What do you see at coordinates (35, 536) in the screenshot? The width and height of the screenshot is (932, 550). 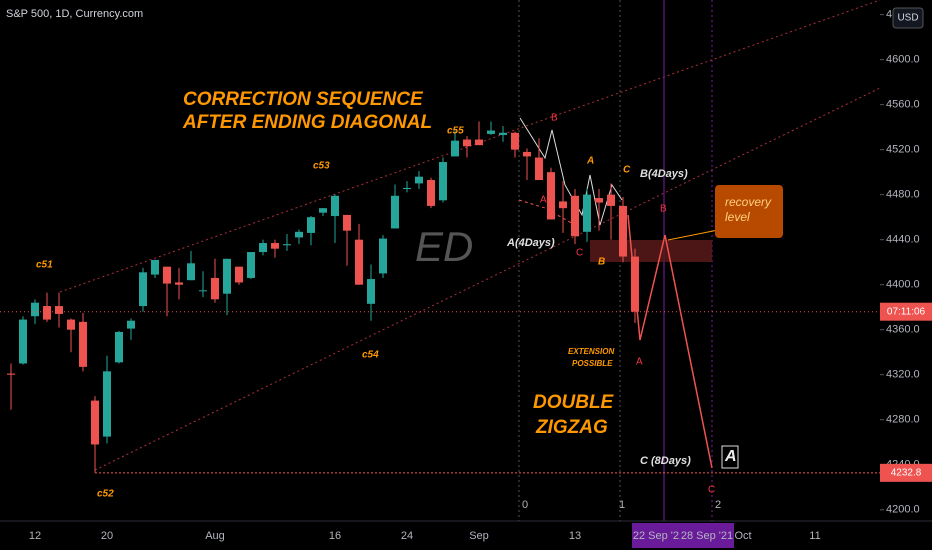 I see `x-tick-label: 12` at bounding box center [35, 536].